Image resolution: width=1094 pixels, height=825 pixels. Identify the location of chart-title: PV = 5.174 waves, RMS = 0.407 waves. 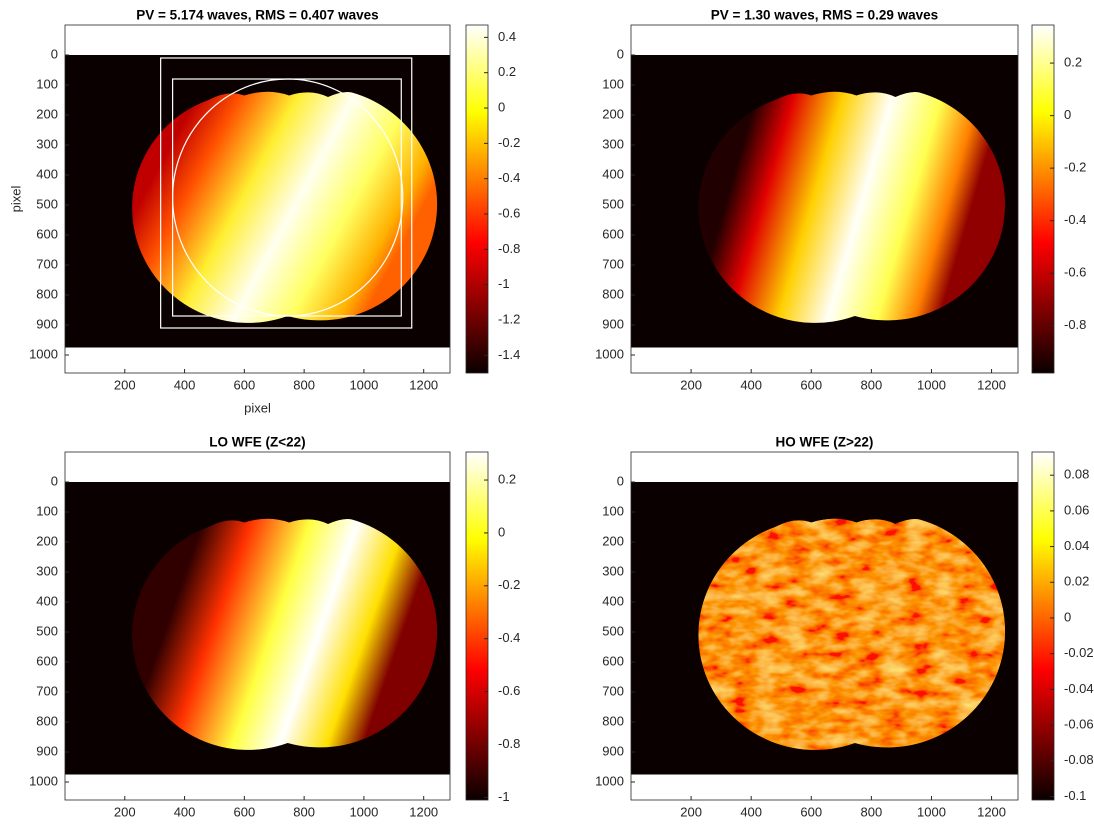
(257, 15).